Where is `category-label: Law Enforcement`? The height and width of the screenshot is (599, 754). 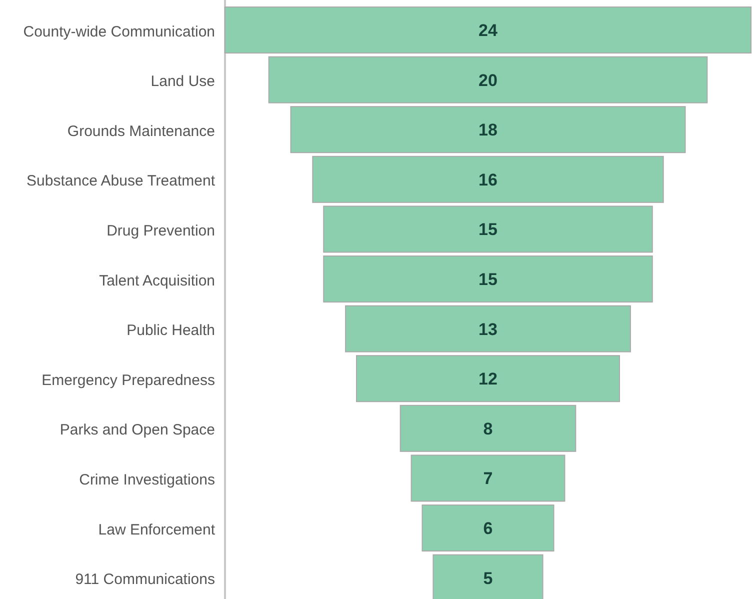
category-label: Law Enforcement is located at coordinates (157, 529).